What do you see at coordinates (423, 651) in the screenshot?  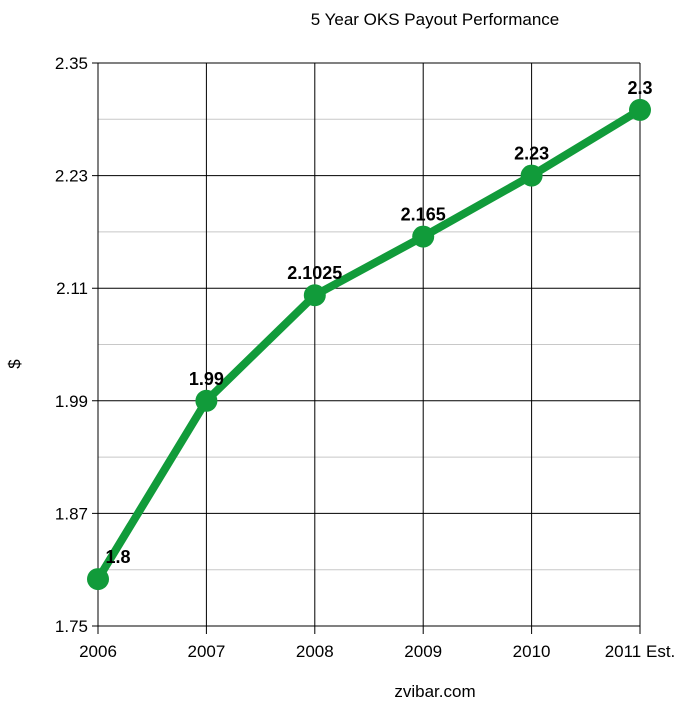 I see `x-tick-label: 2009` at bounding box center [423, 651].